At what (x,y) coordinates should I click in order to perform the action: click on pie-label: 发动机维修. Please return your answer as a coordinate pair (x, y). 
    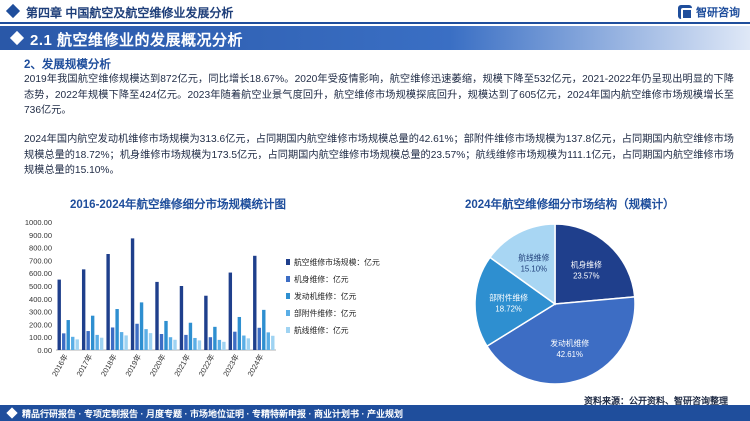
    Looking at the image, I should click on (569, 343).